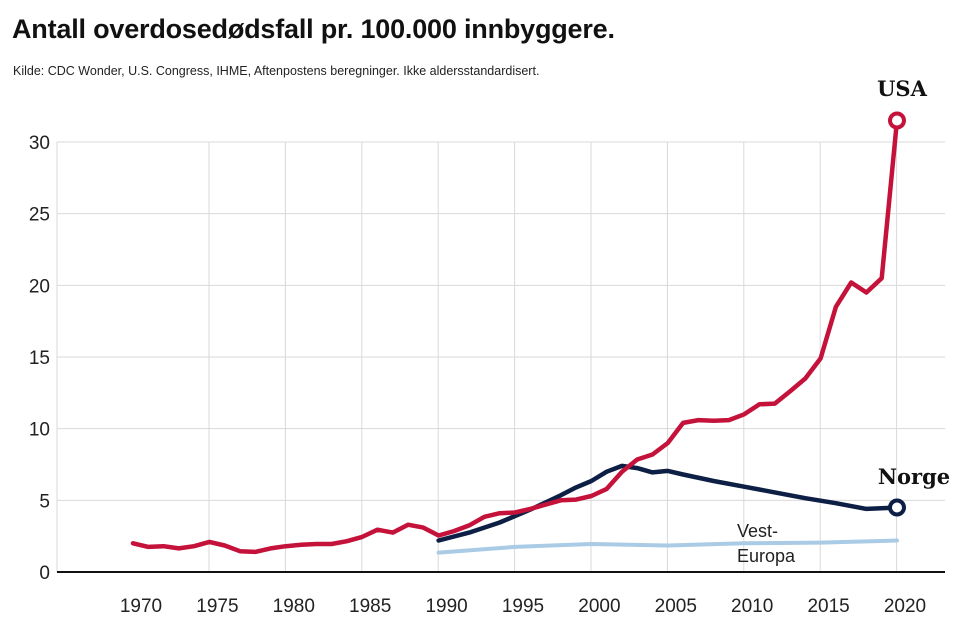 The width and height of the screenshot is (971, 630). Describe the element at coordinates (897, 120) in the screenshot. I see `usa-end-marker` at that location.